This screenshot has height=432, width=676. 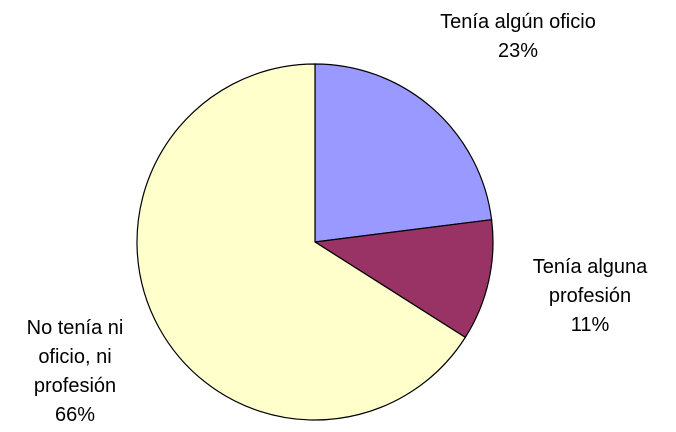 What do you see at coordinates (518, 22) in the screenshot?
I see `category-label: Tenía algún oficio` at bounding box center [518, 22].